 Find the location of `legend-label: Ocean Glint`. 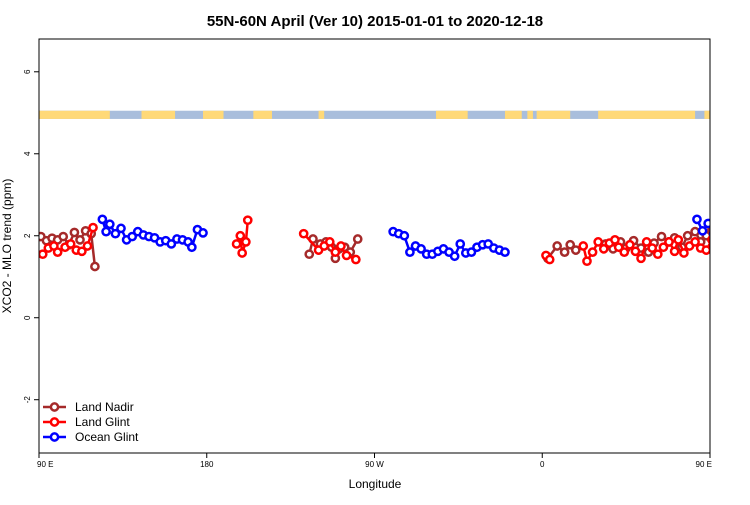

legend-label: Ocean Glint is located at coordinates (107, 437).